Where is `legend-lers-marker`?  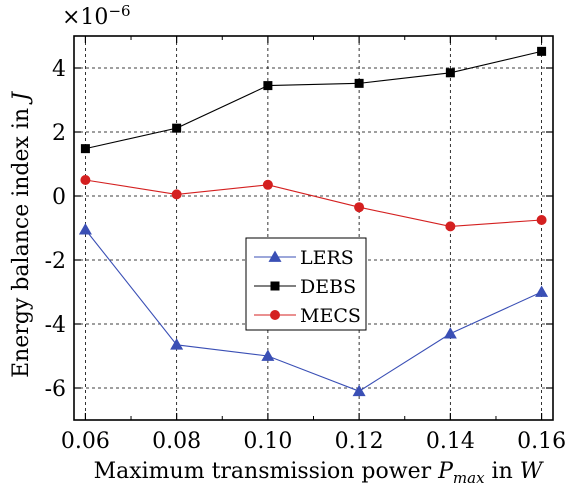 legend-lers-marker is located at coordinates (275, 256).